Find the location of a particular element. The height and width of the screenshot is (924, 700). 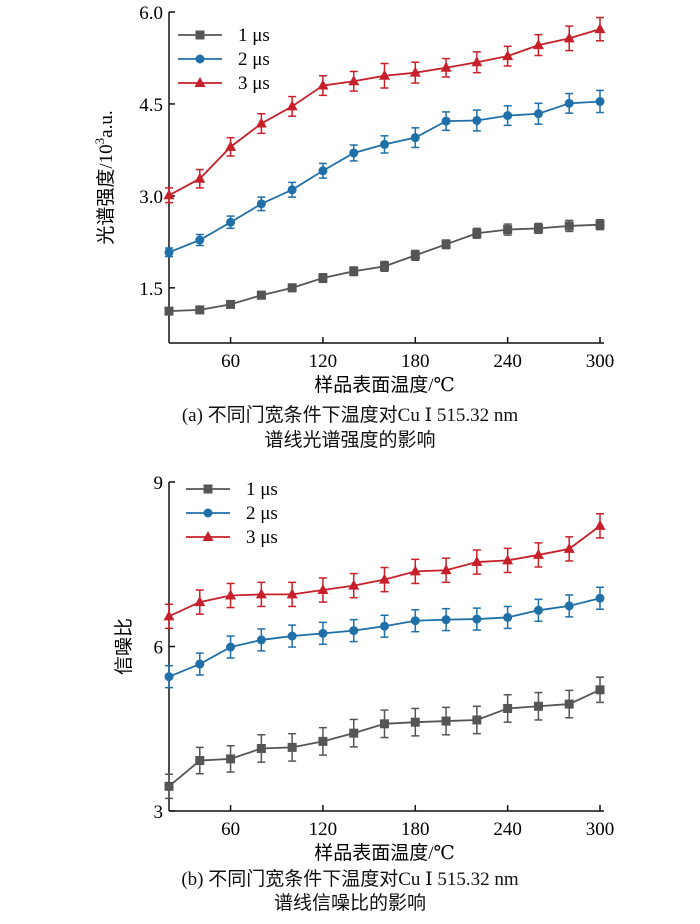

chart-b-xtick-label: 240 is located at coordinates (507, 829).